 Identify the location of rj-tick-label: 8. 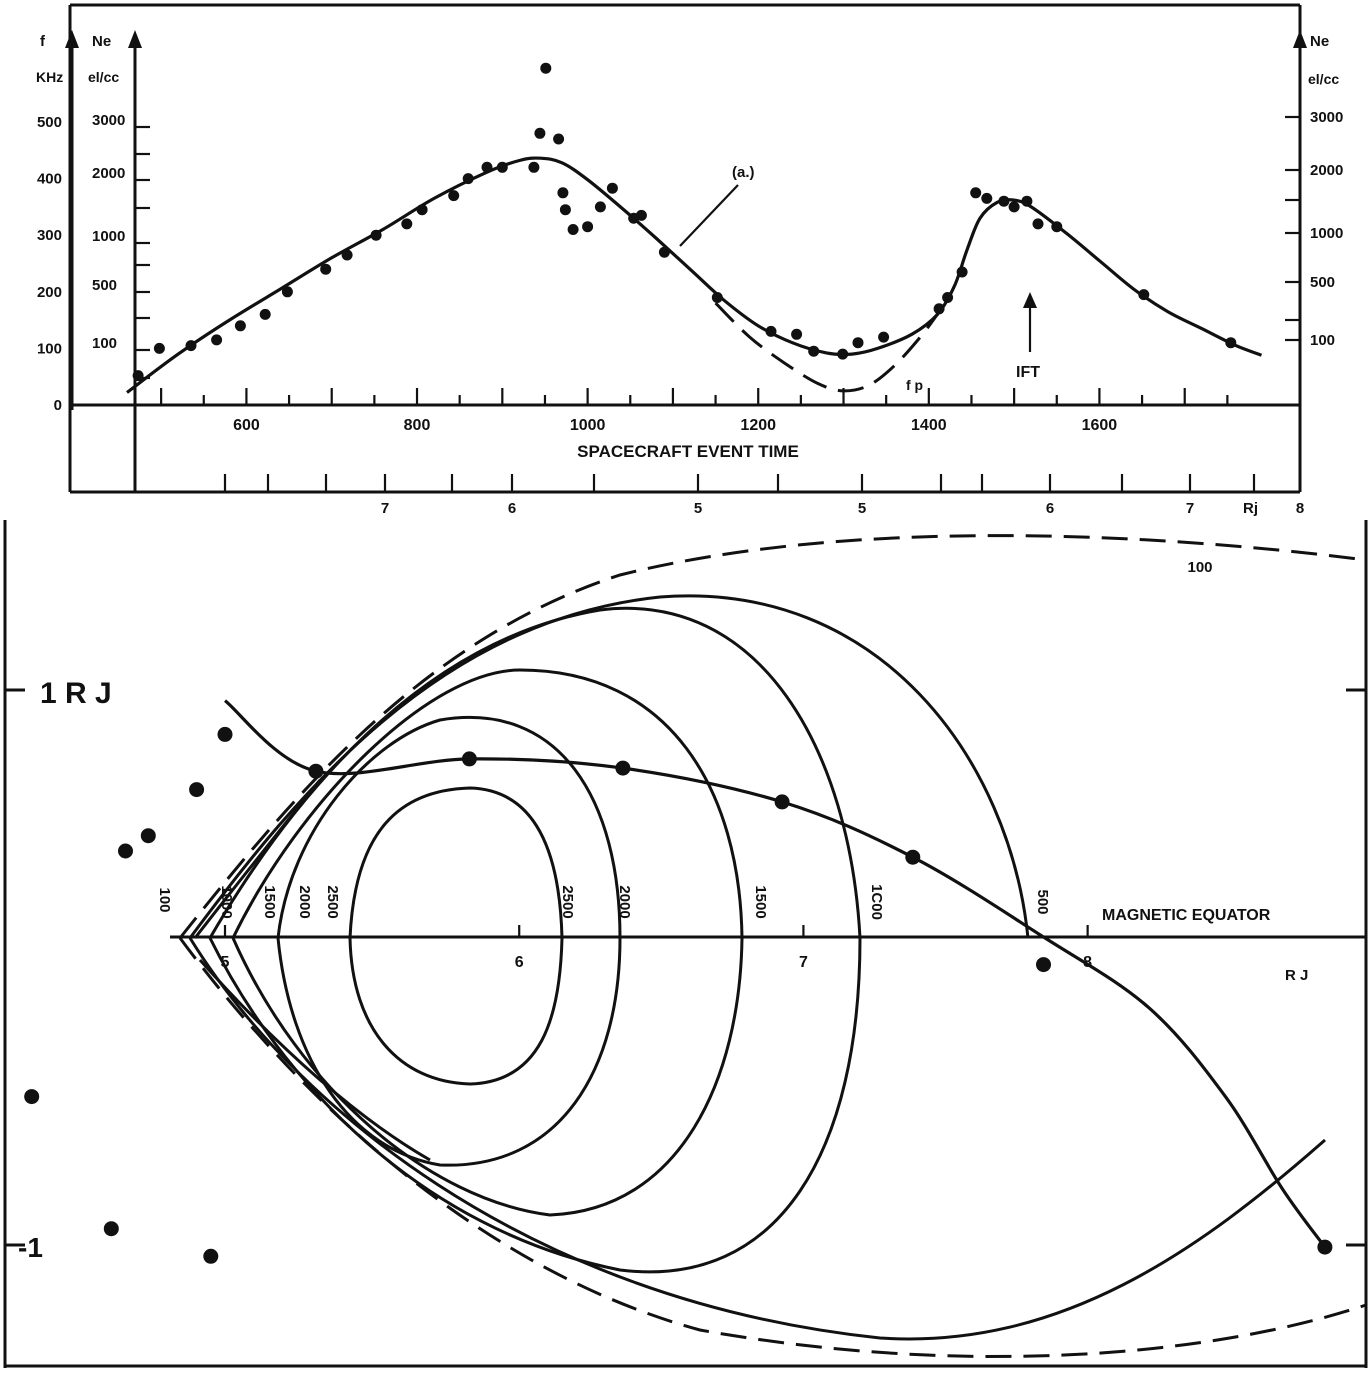
(1300, 508).